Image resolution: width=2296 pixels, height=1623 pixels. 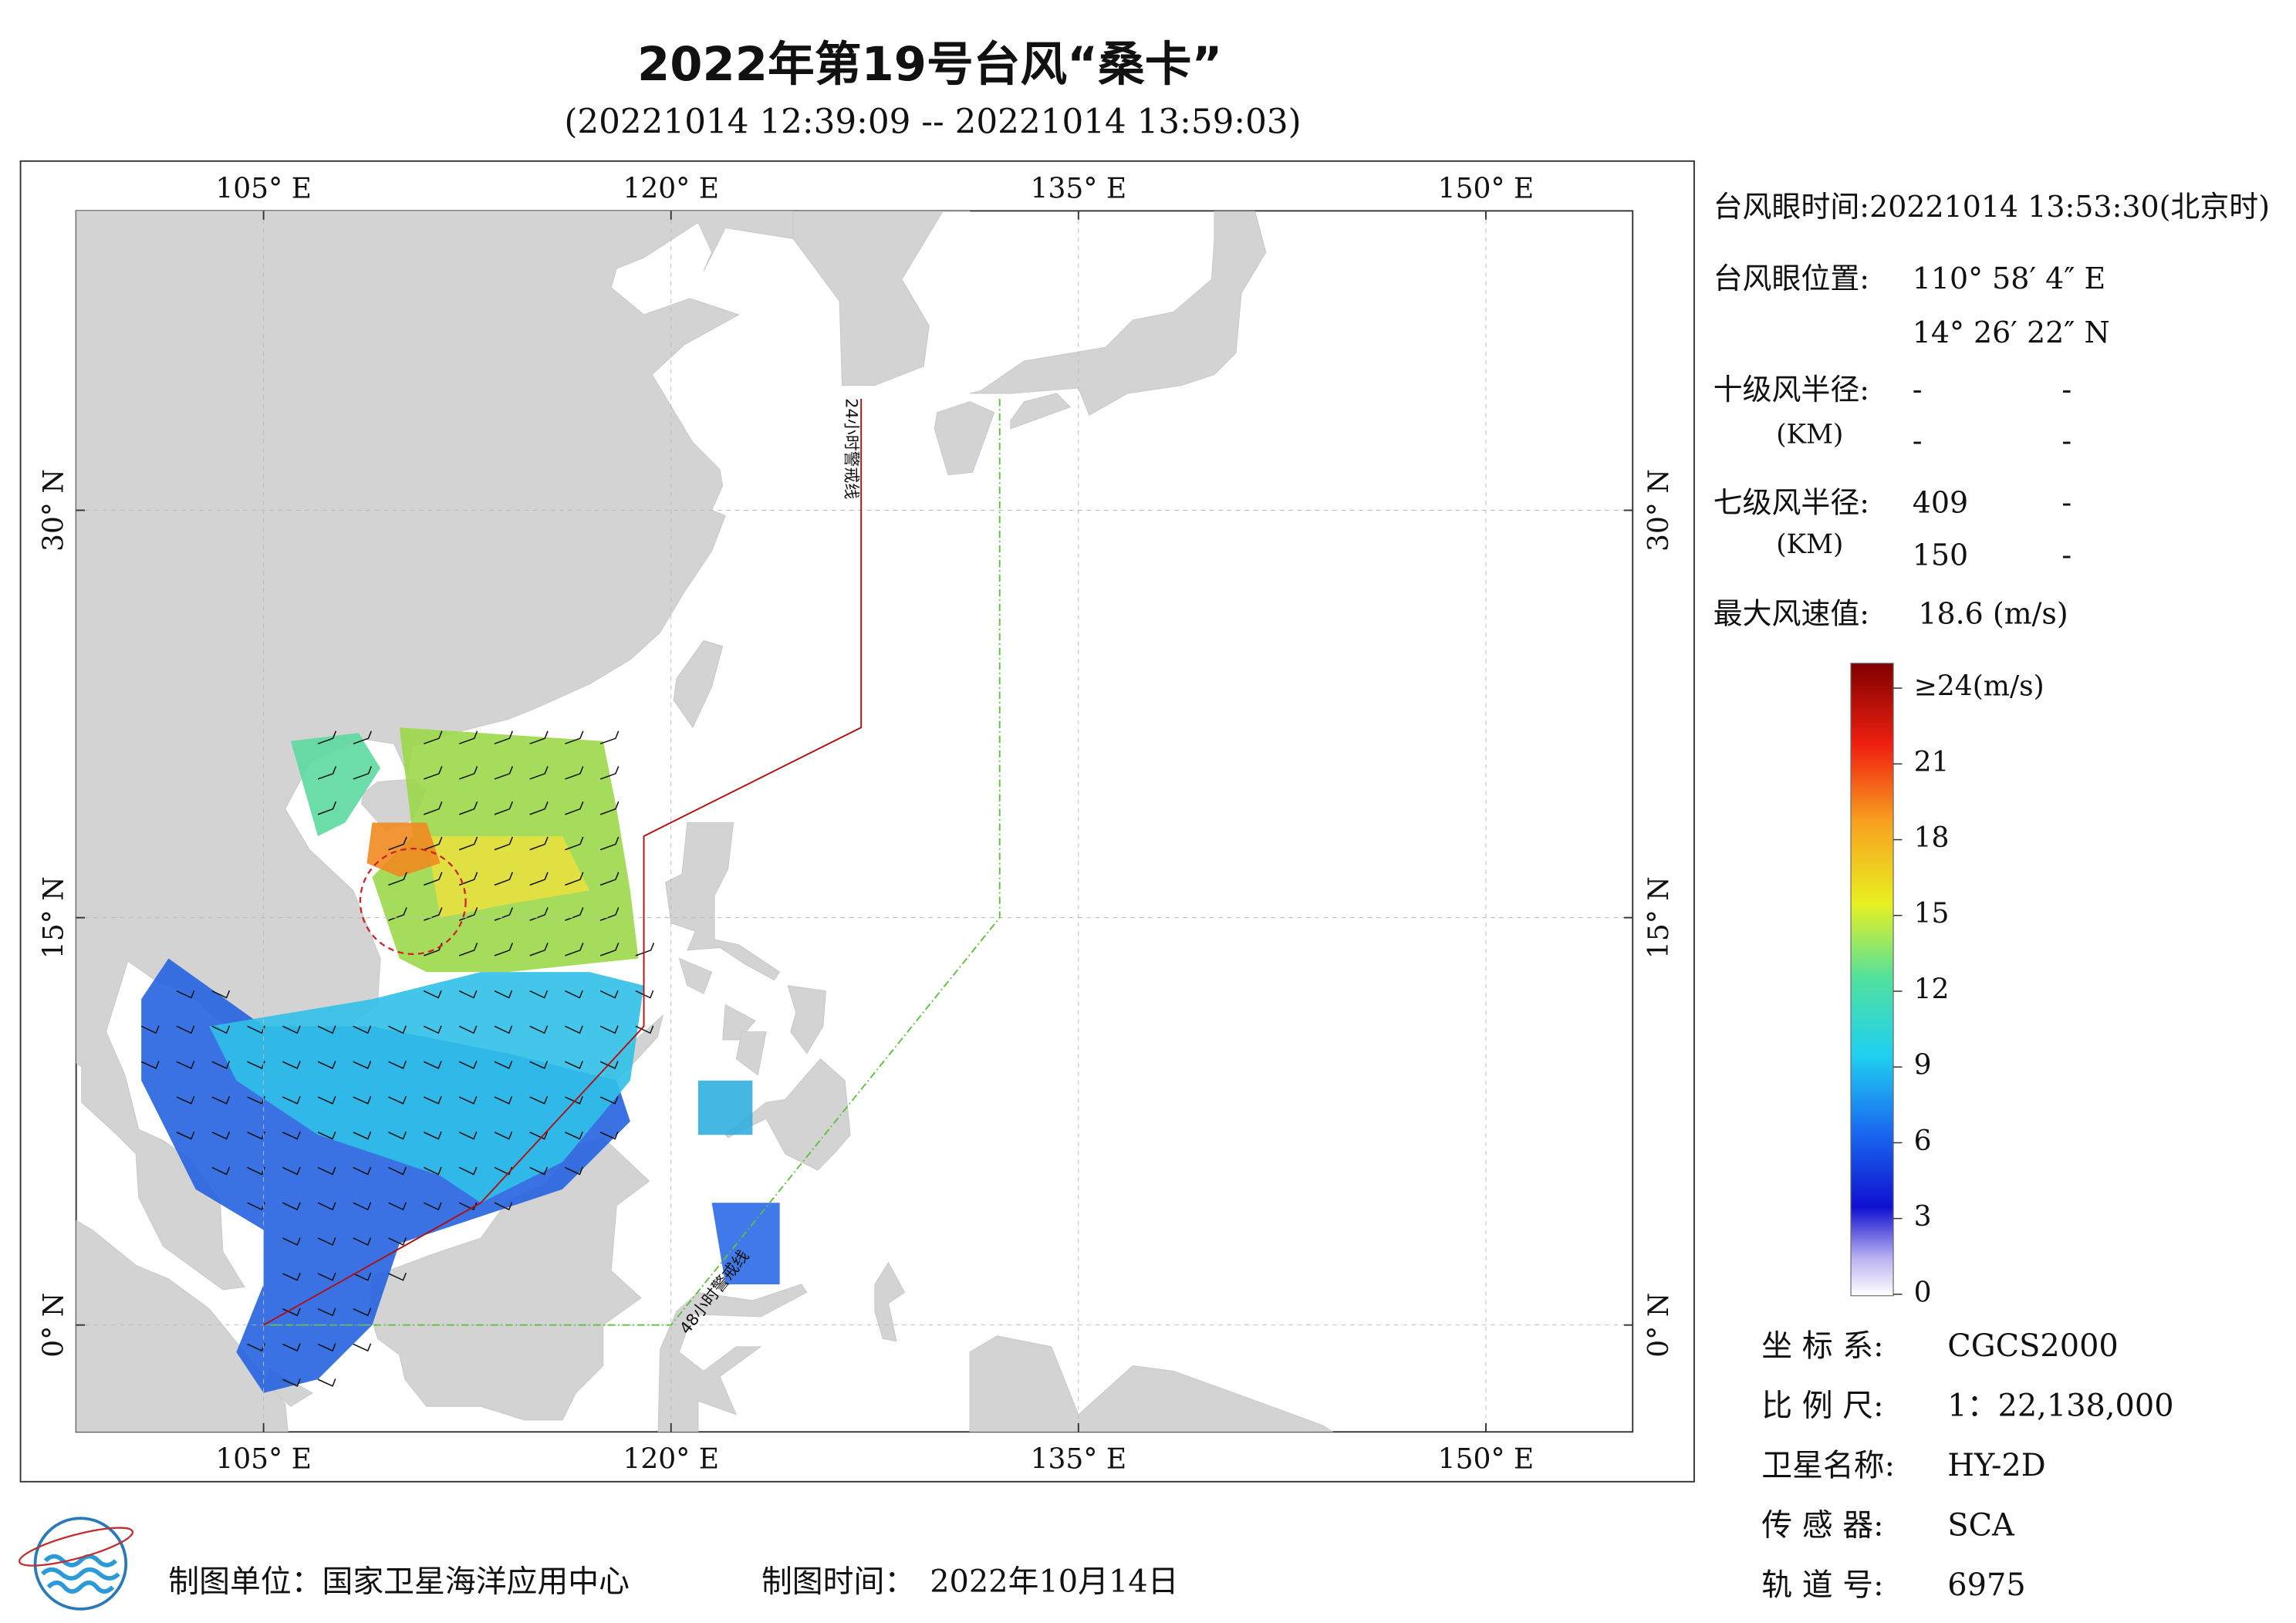 I want to click on meta-label: 轨 道 号:, so click(x=1822, y=1585).